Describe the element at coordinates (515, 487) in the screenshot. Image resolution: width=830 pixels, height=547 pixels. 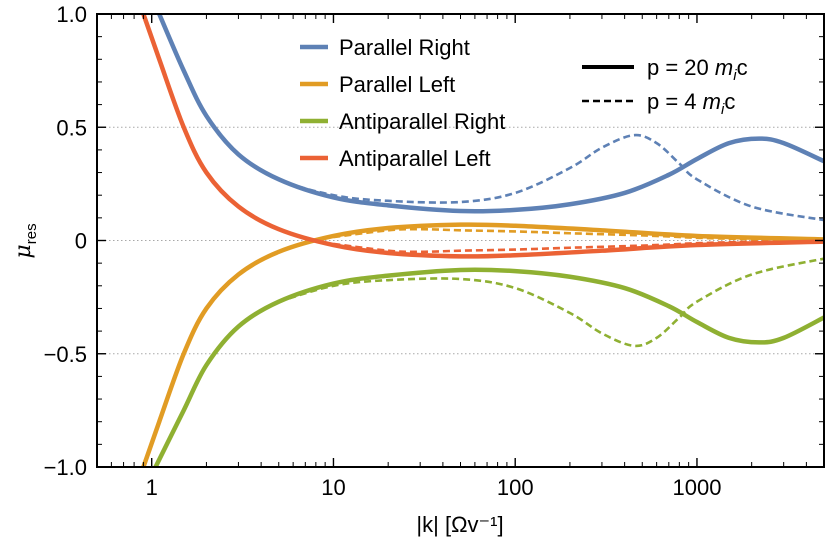
I see `x-tick-label: 100` at that location.